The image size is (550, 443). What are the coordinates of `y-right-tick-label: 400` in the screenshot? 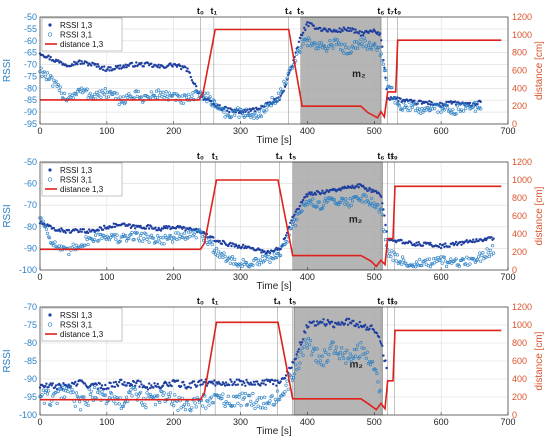 It's located at (519, 88).